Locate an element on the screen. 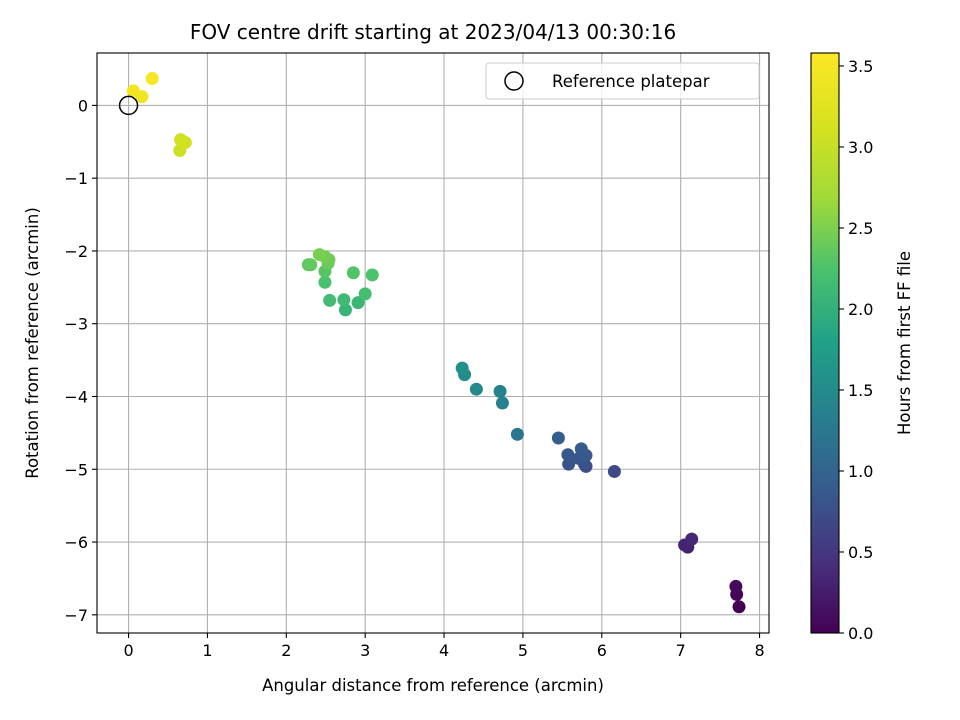  x-tick-label: 3 is located at coordinates (365, 650).